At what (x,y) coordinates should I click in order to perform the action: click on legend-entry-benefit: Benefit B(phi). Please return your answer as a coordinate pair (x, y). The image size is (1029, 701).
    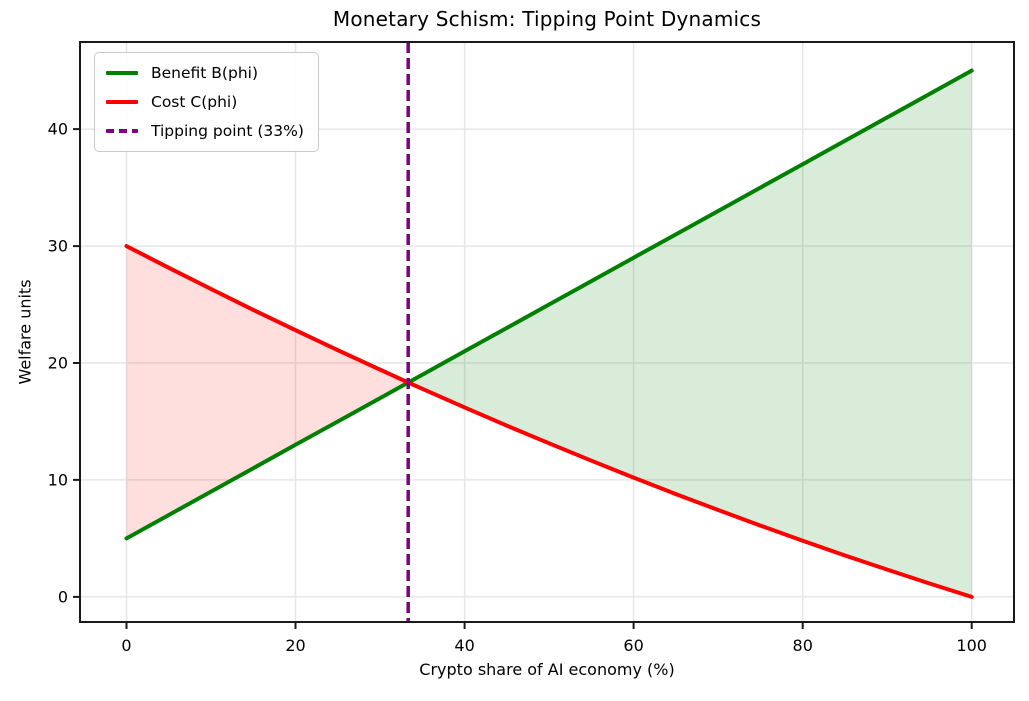
    Looking at the image, I should click on (205, 73).